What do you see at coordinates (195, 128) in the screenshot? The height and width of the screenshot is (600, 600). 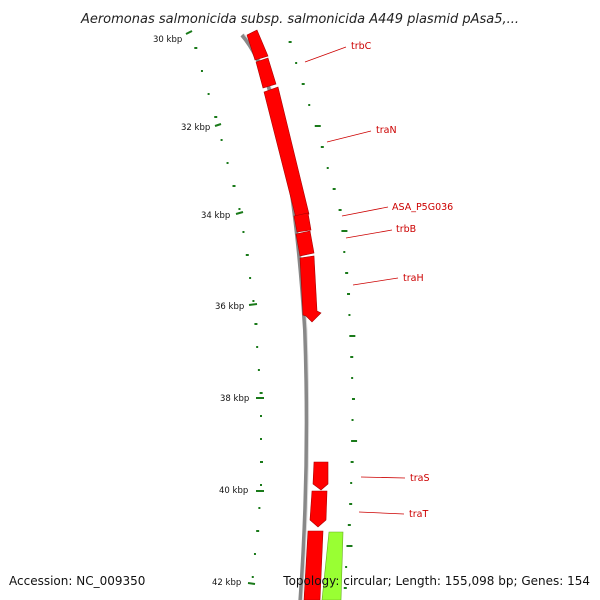 I see `tick-label-32kbp: 32 kbp` at bounding box center [195, 128].